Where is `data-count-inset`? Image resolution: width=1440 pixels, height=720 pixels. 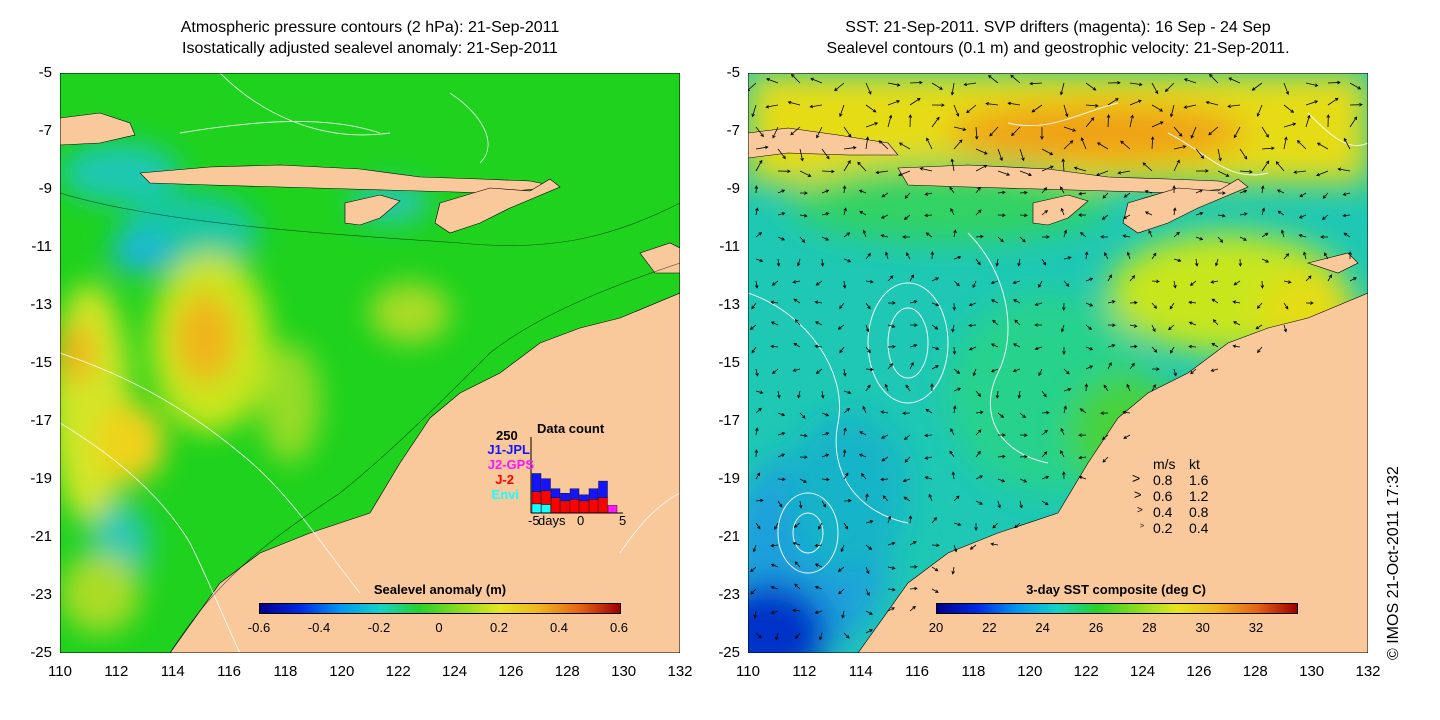 data-count-inset is located at coordinates (576, 475).